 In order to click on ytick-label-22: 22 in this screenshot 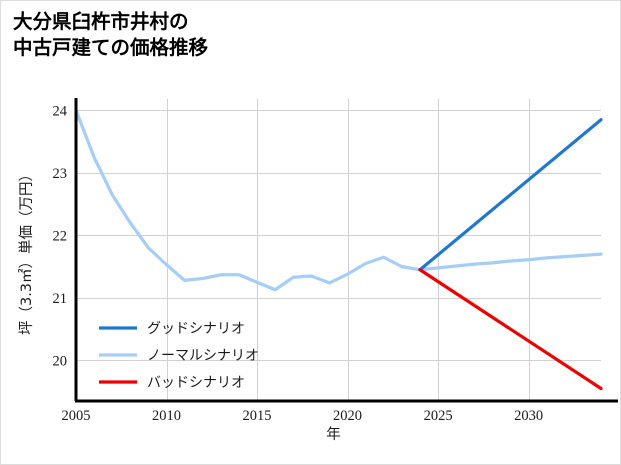, I will do `click(60, 236)`.